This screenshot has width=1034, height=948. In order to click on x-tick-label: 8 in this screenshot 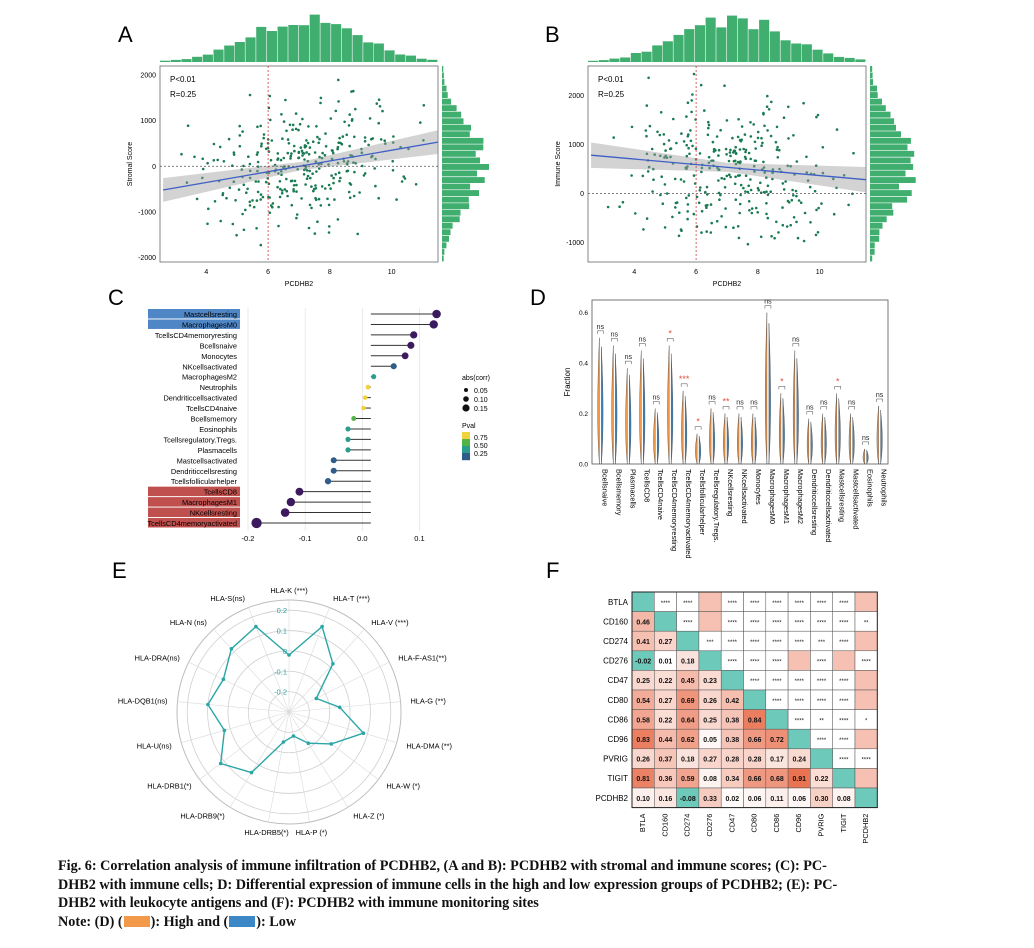, I will do `click(330, 272)`.